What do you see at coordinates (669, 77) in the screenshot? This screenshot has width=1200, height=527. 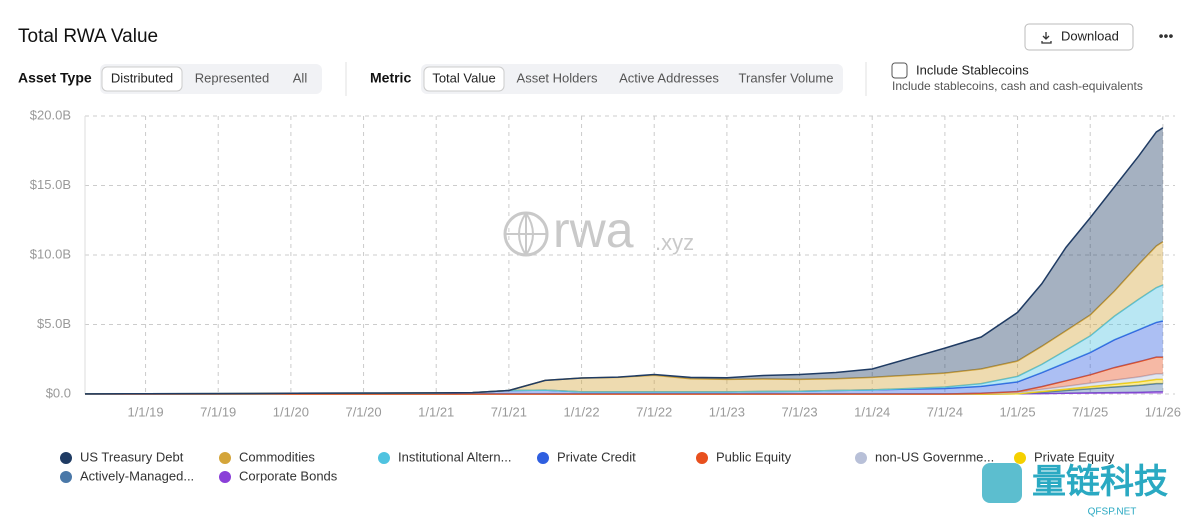 I see `option: Active Addresses` at bounding box center [669, 77].